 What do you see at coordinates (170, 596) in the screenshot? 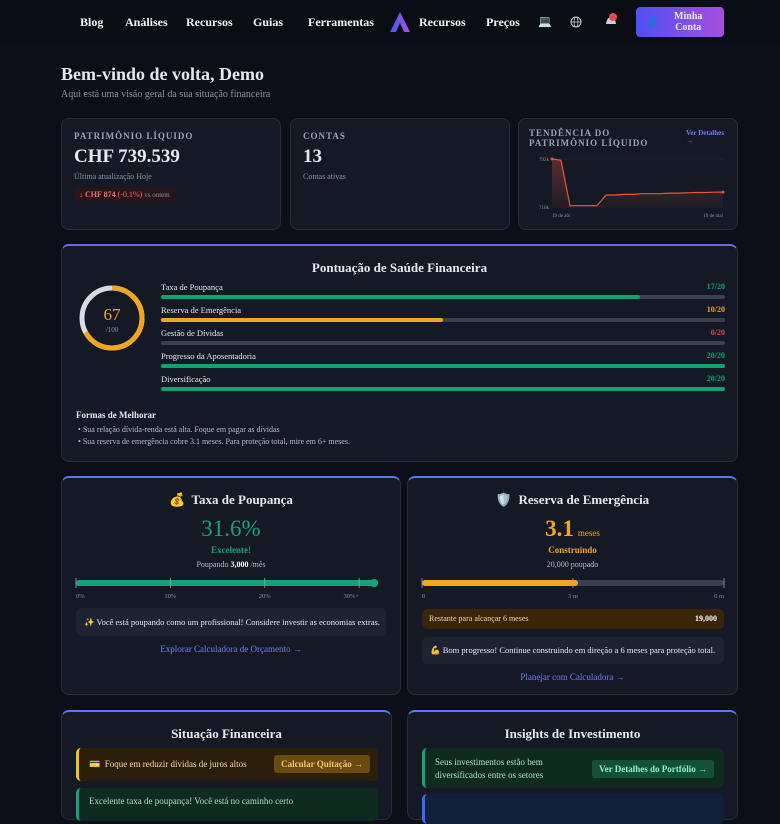
I see `tick-label: 10%` at bounding box center [170, 596].